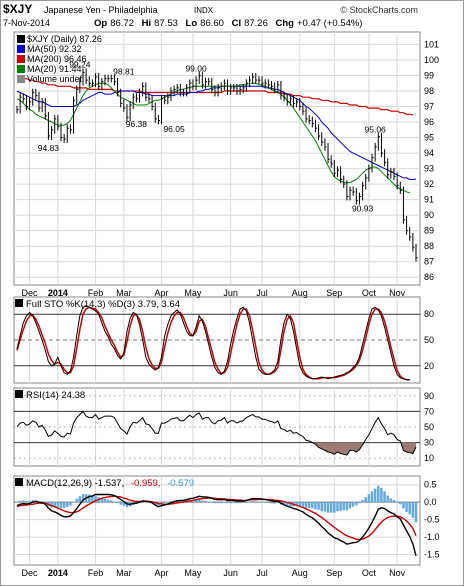 This screenshot has height=586, width=464. What do you see at coordinates (429, 396) in the screenshot?
I see `y-tick-label-rsi-0: 90` at bounding box center [429, 396].